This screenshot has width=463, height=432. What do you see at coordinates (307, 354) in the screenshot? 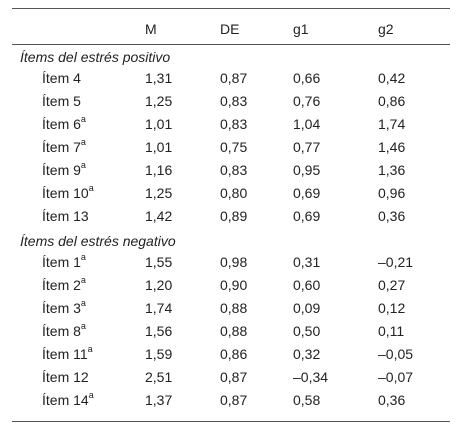
I see `cell-value: 0,32` at bounding box center [307, 354].